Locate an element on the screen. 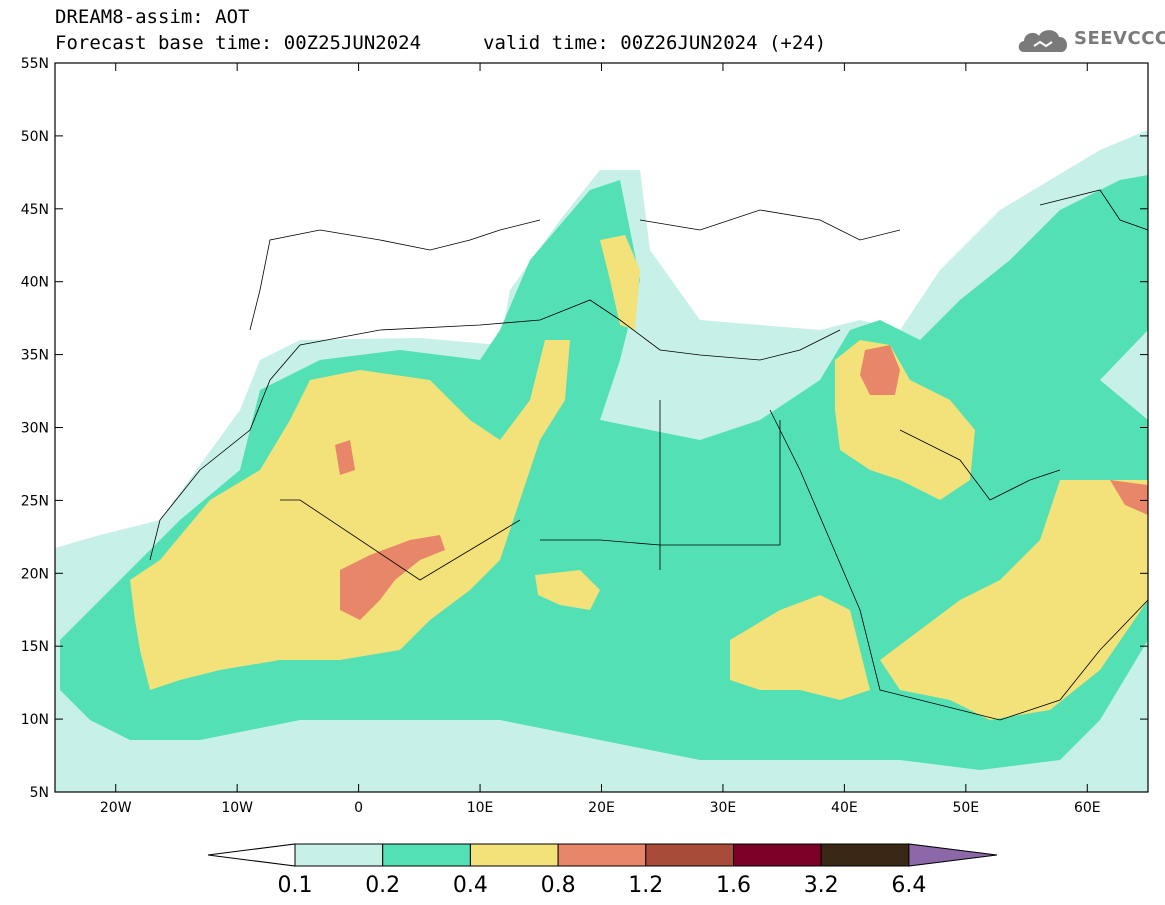 This screenshot has height=905, width=1165. lat-tick-label: 5N is located at coordinates (39, 793).